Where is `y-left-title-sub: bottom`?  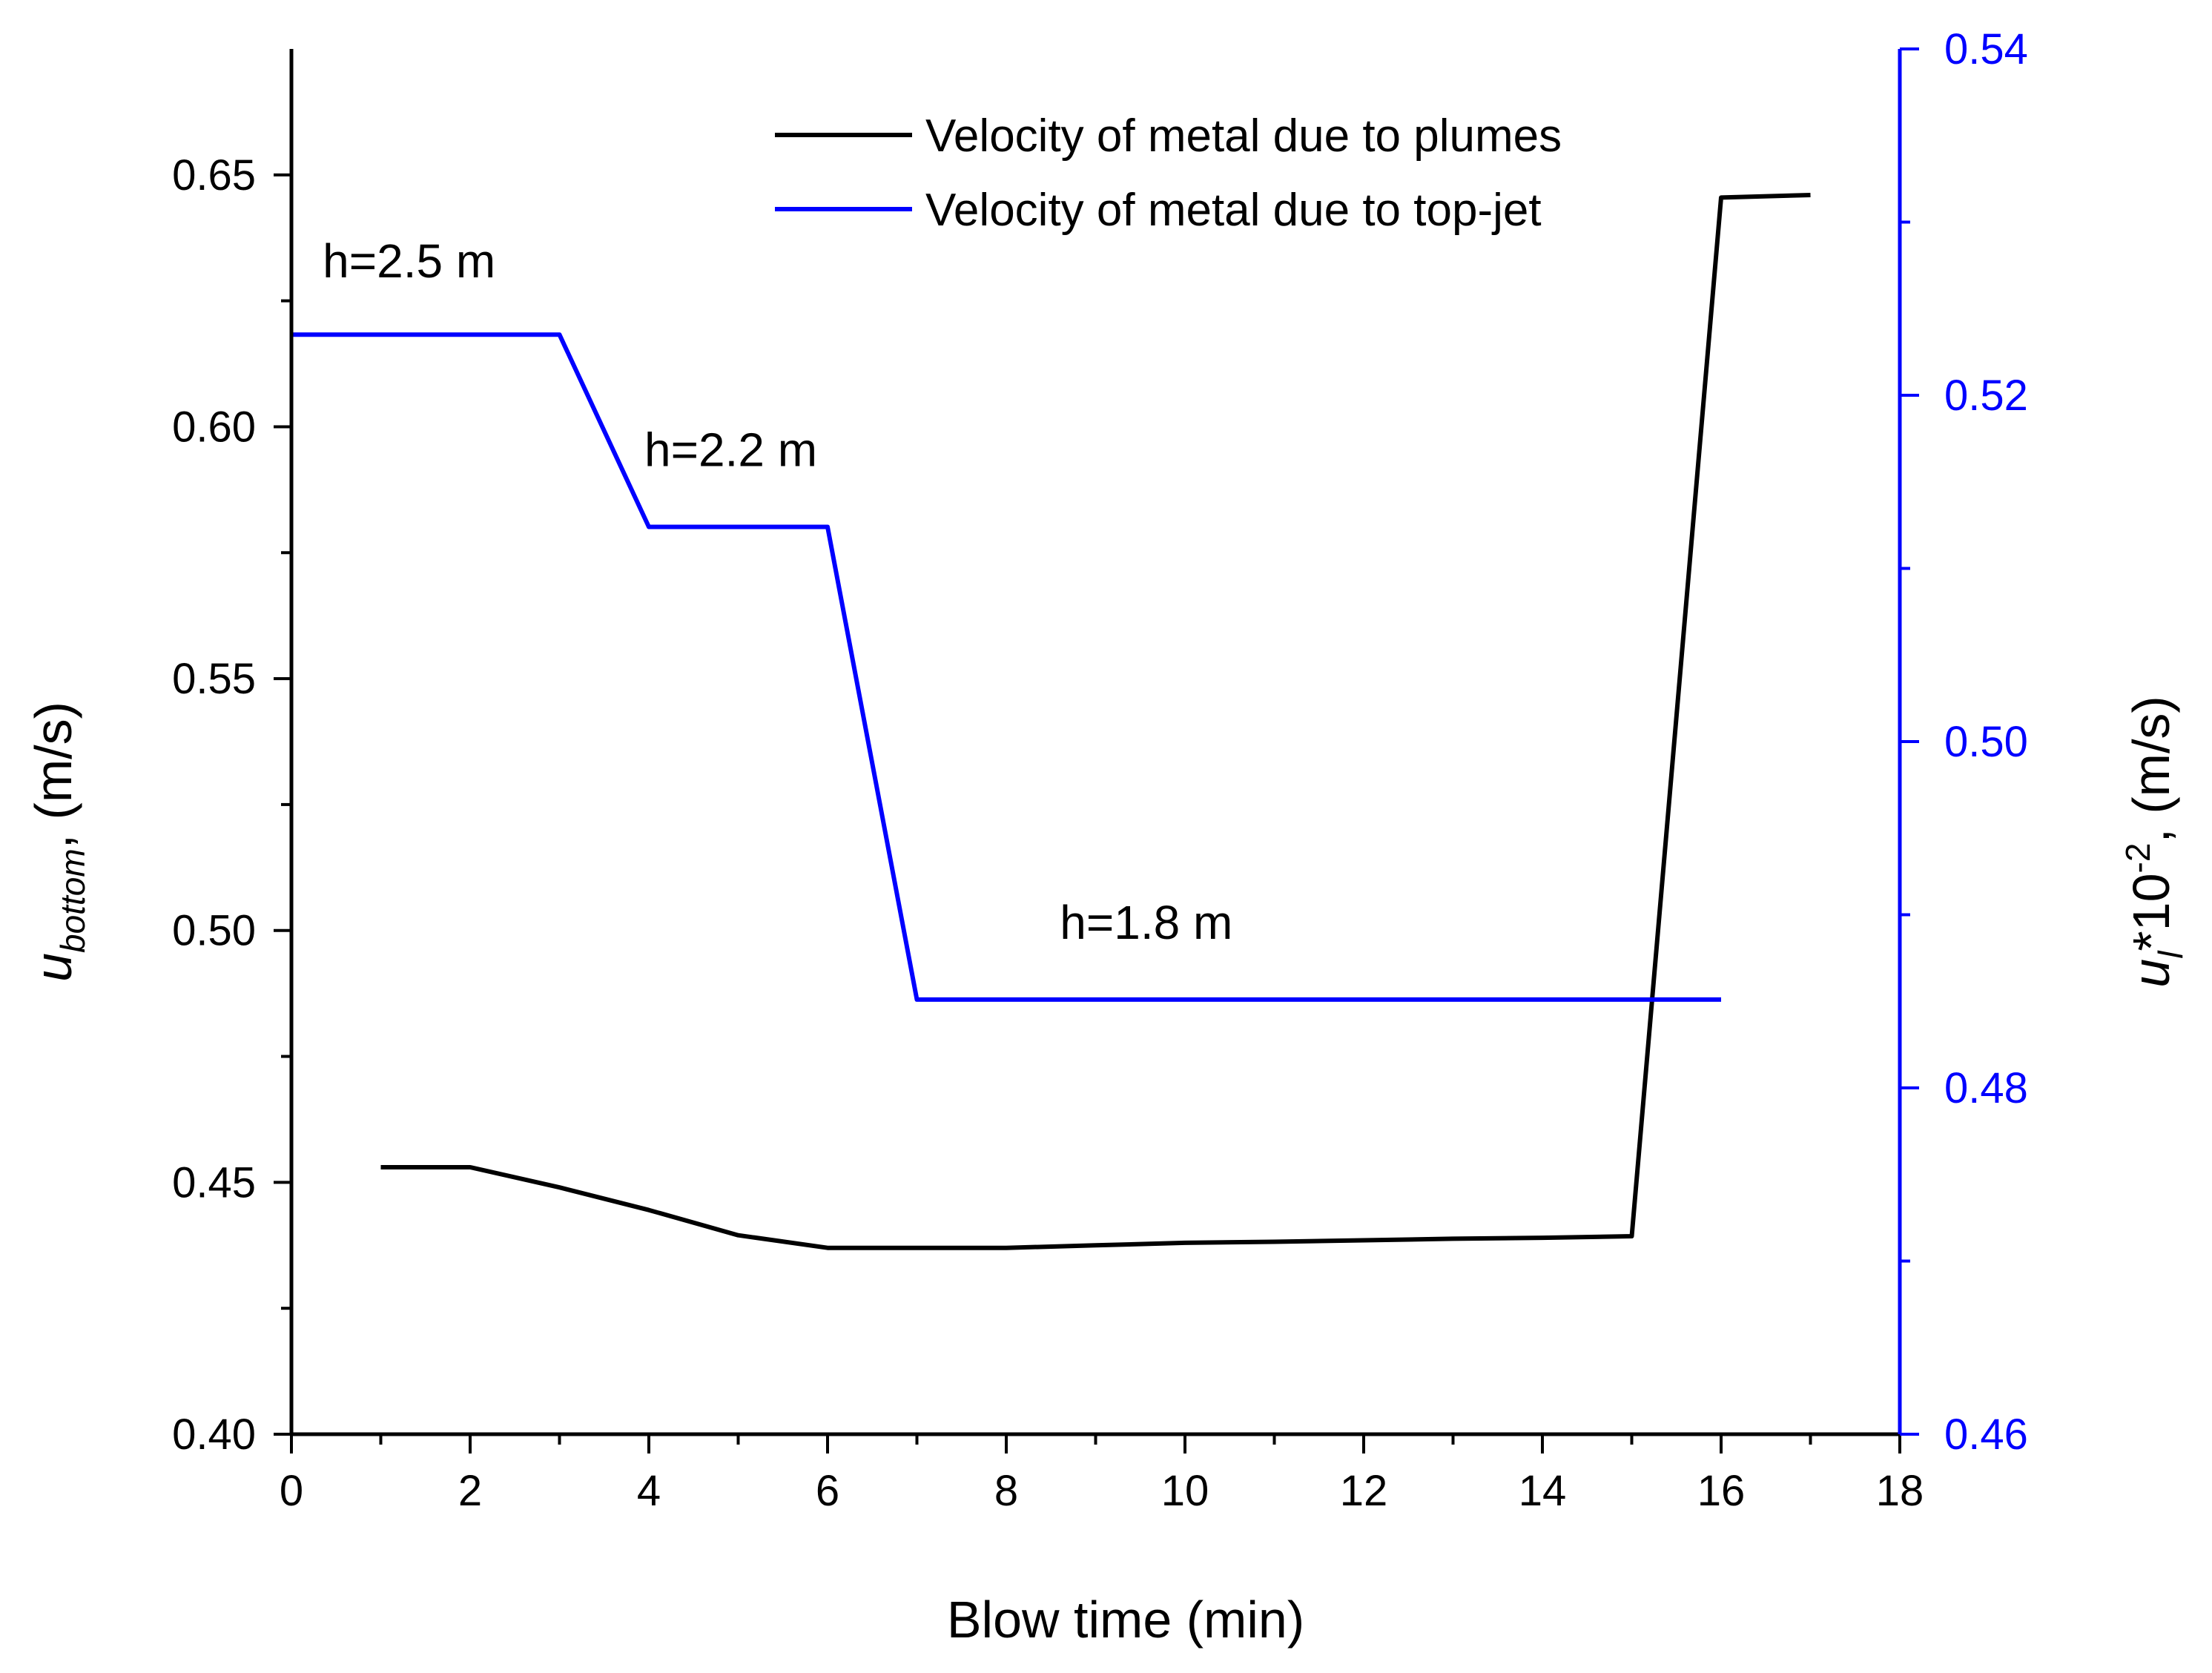
y-left-title-sub: bottom is located at coordinates (72, 901).